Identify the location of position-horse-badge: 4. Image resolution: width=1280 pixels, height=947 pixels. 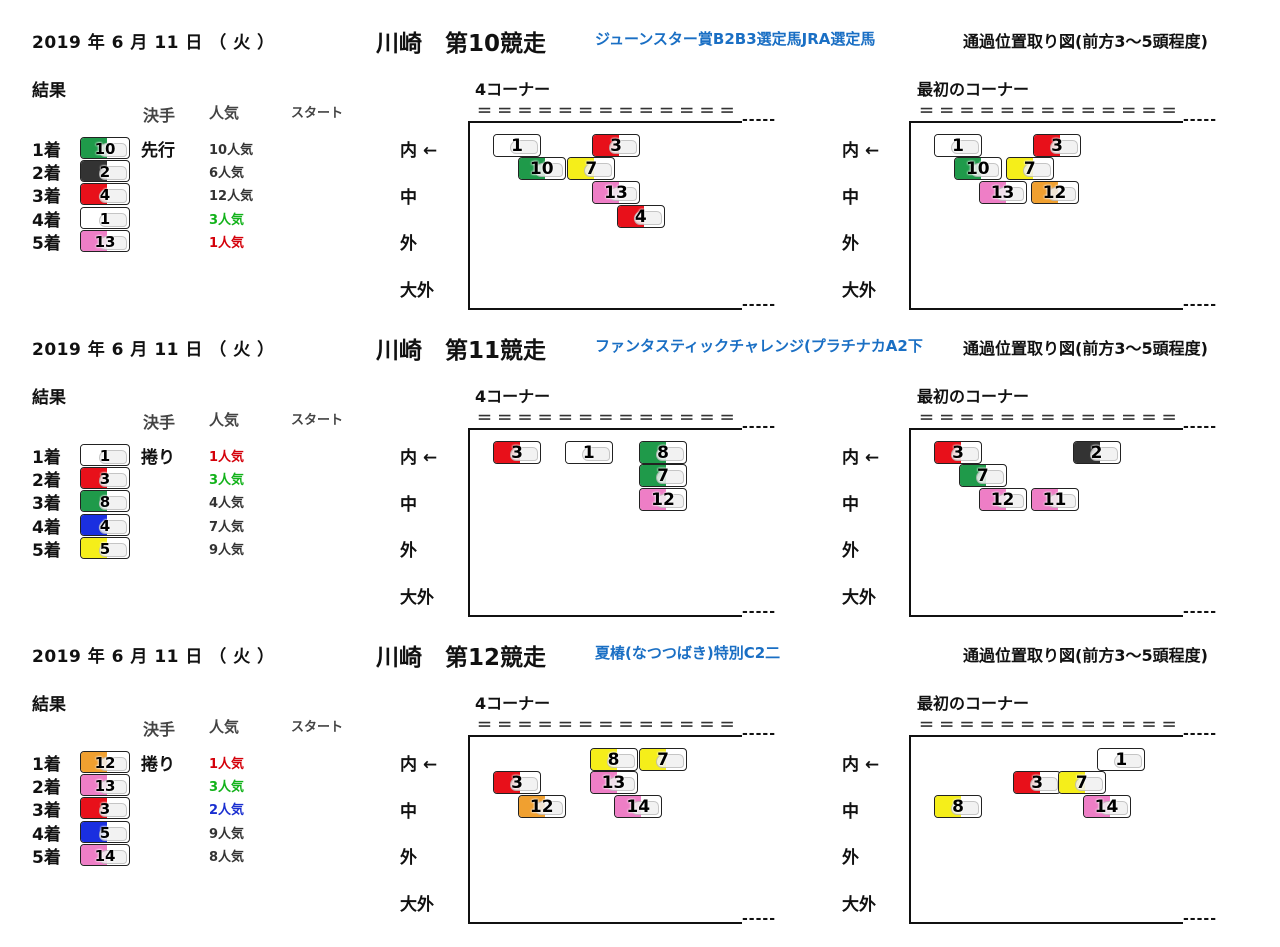
(640, 216).